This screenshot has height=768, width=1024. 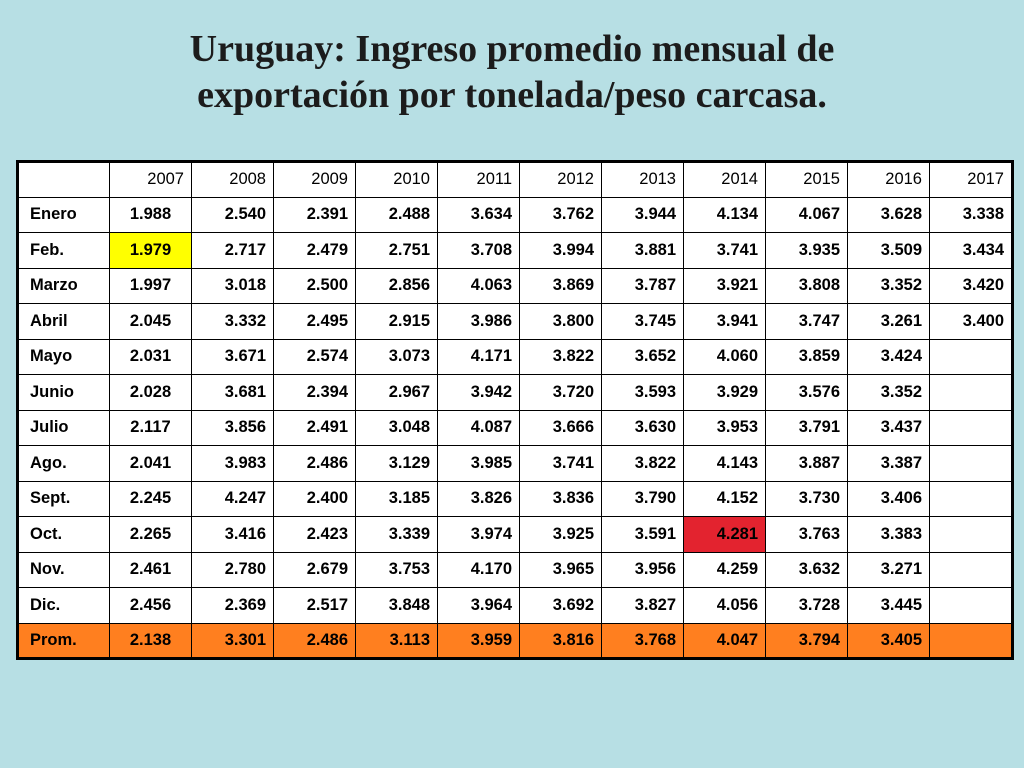 What do you see at coordinates (971, 285) in the screenshot?
I see `value-cell: 3.420` at bounding box center [971, 285].